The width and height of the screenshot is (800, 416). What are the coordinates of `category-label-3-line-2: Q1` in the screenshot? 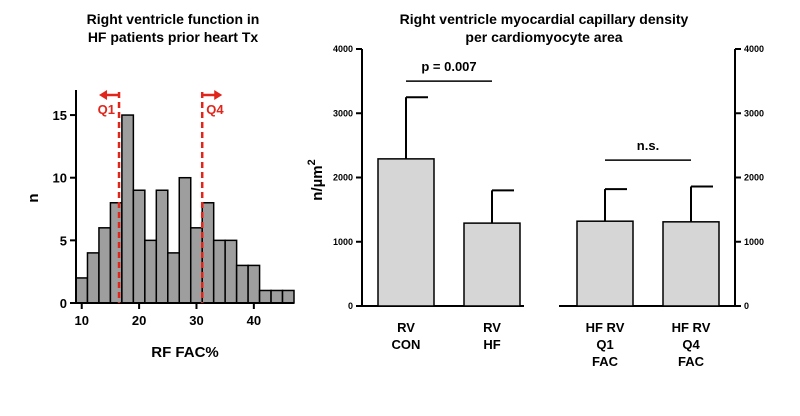 It's located at (604, 344).